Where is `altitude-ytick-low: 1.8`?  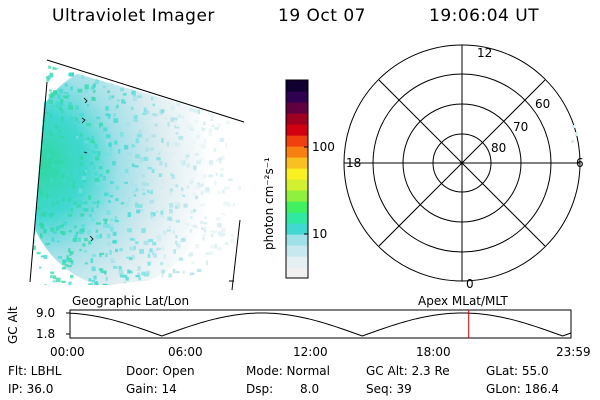 altitude-ytick-low: 1.8 is located at coordinates (46, 334).